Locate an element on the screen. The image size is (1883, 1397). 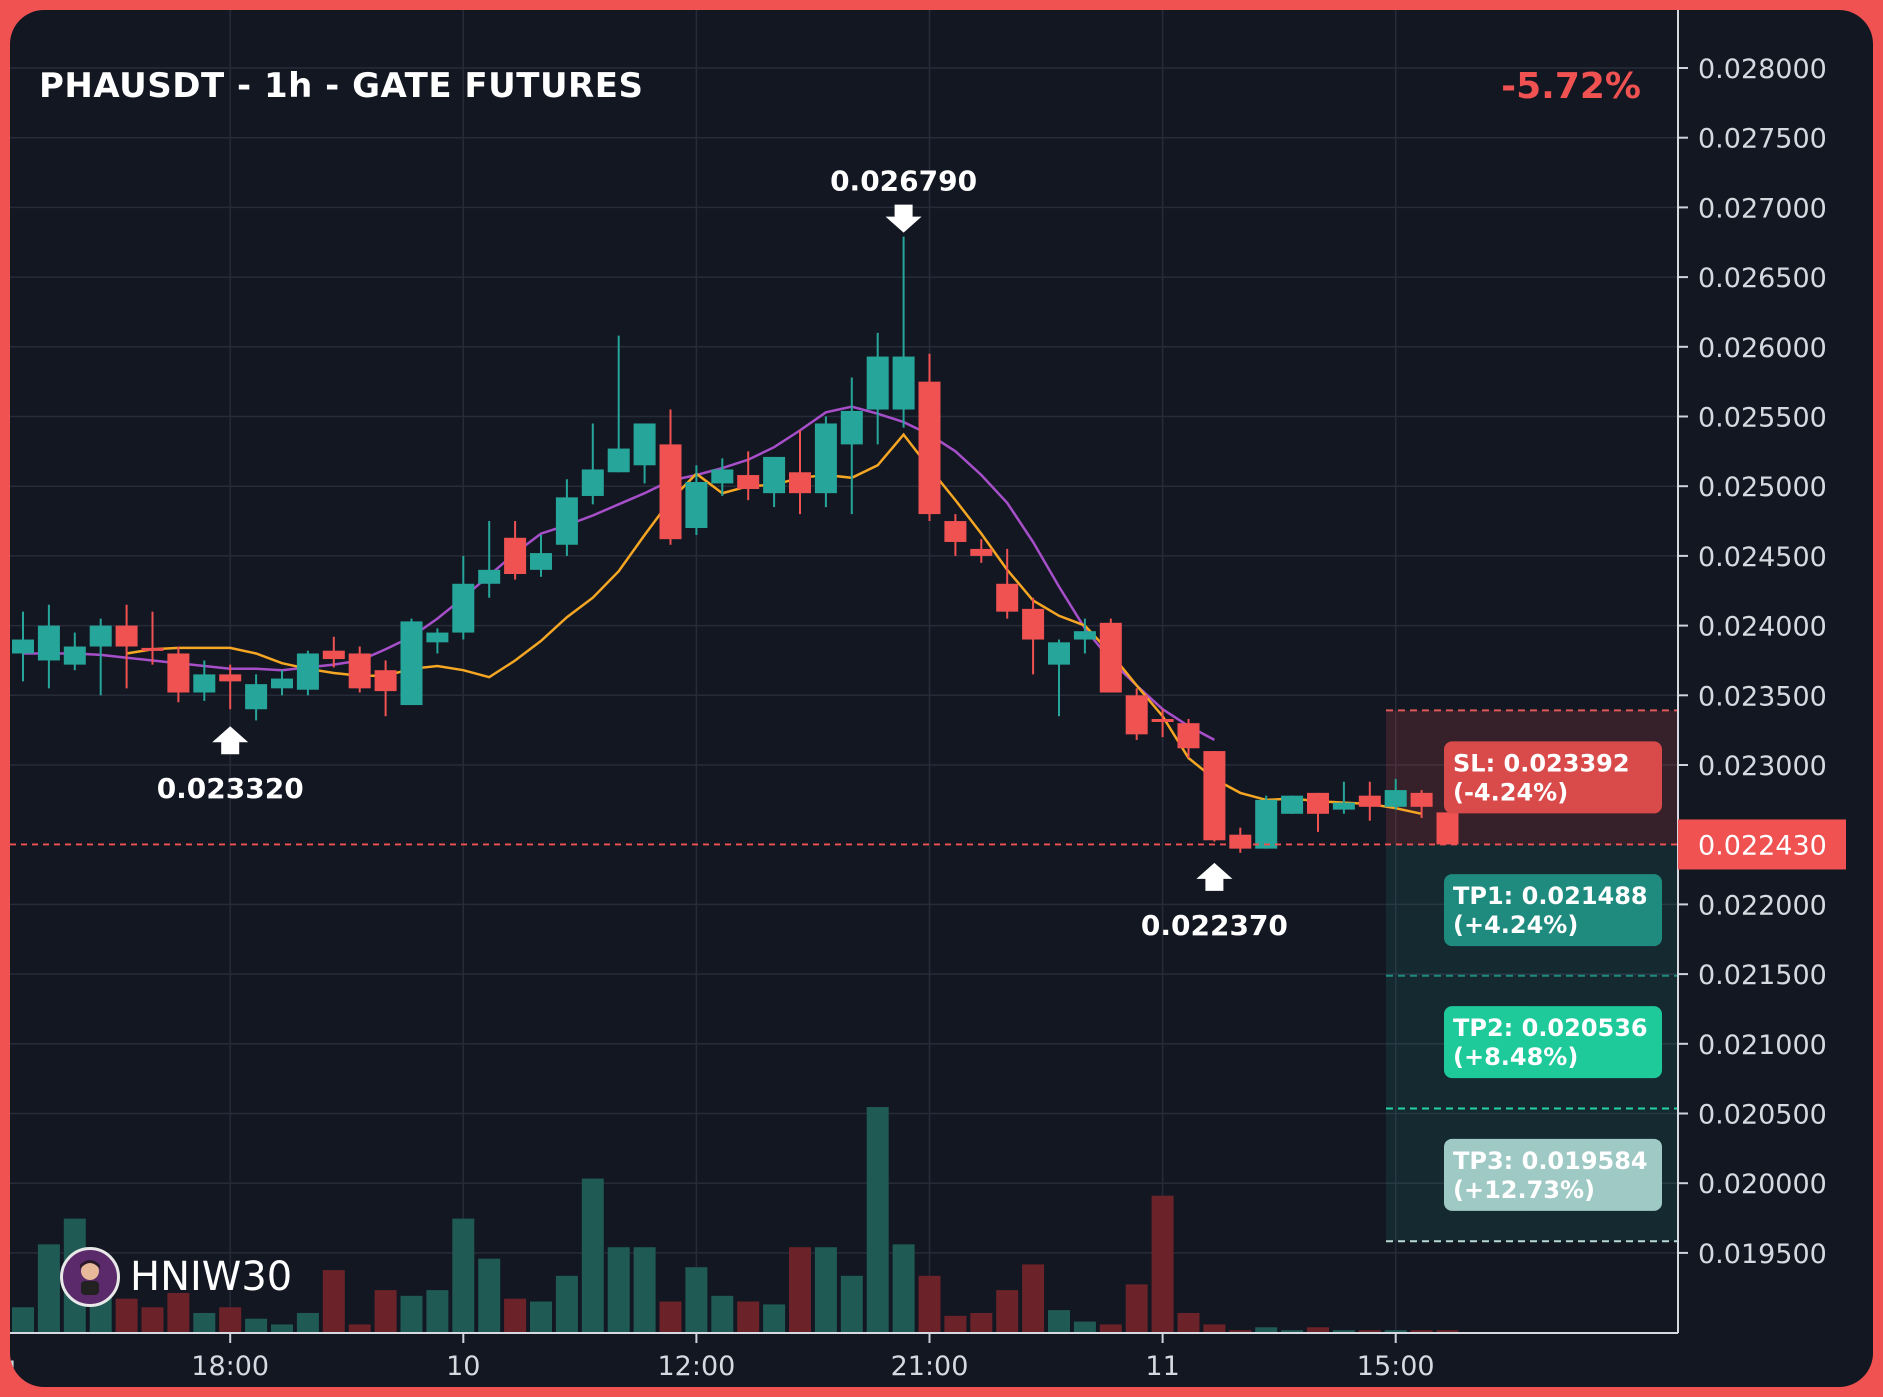
price-change-percent: -5.72% is located at coordinates (1571, 86).